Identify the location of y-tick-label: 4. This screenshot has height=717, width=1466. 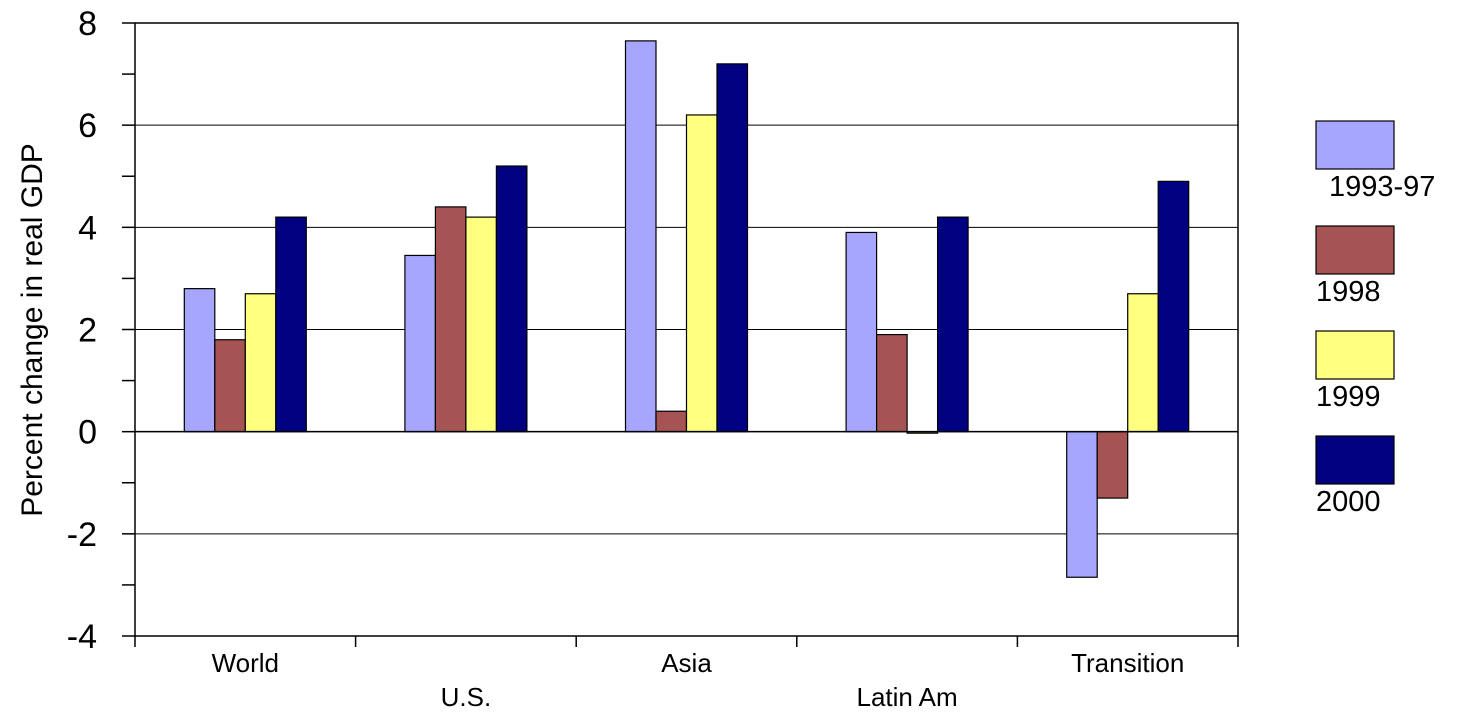
(87, 228).